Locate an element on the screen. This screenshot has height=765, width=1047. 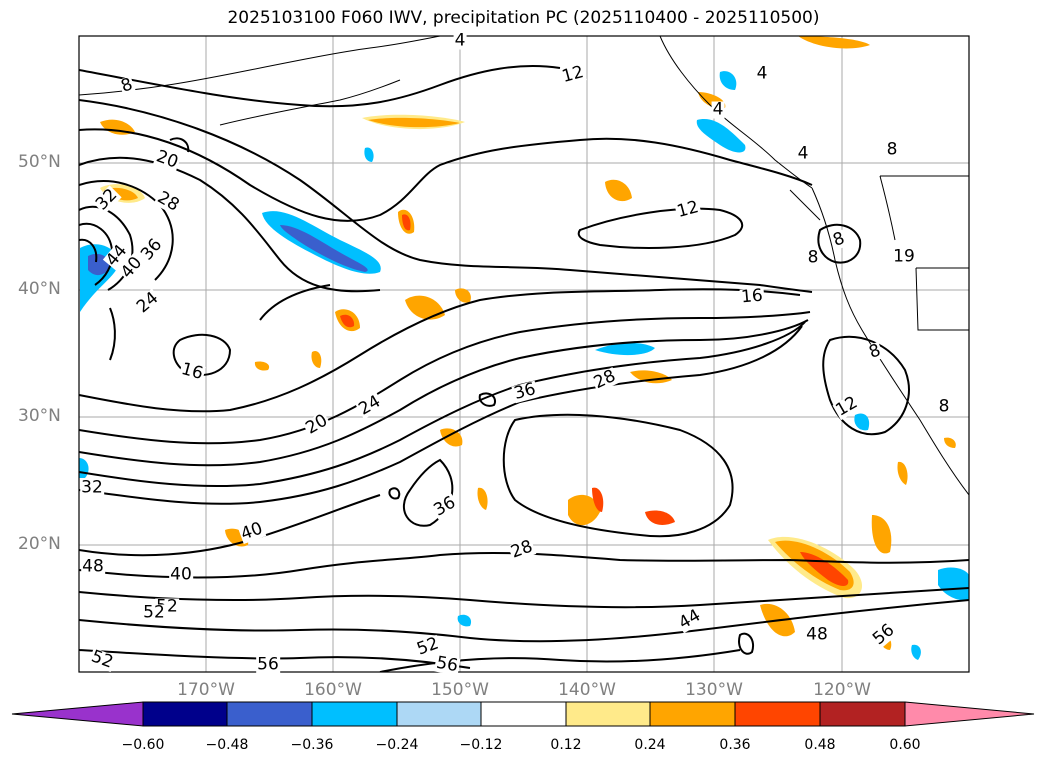
colorbar-tick: −0.48 is located at coordinates (227, 745).